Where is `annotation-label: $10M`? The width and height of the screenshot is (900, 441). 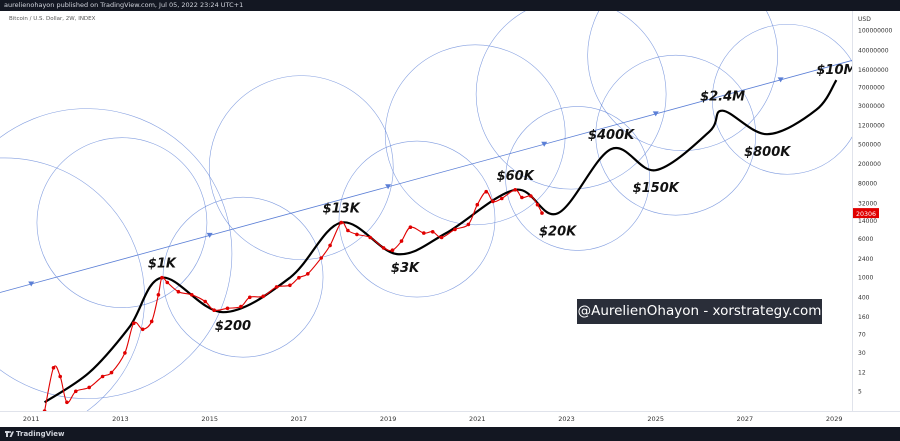 annotation-label: $10M is located at coordinates (836, 70).